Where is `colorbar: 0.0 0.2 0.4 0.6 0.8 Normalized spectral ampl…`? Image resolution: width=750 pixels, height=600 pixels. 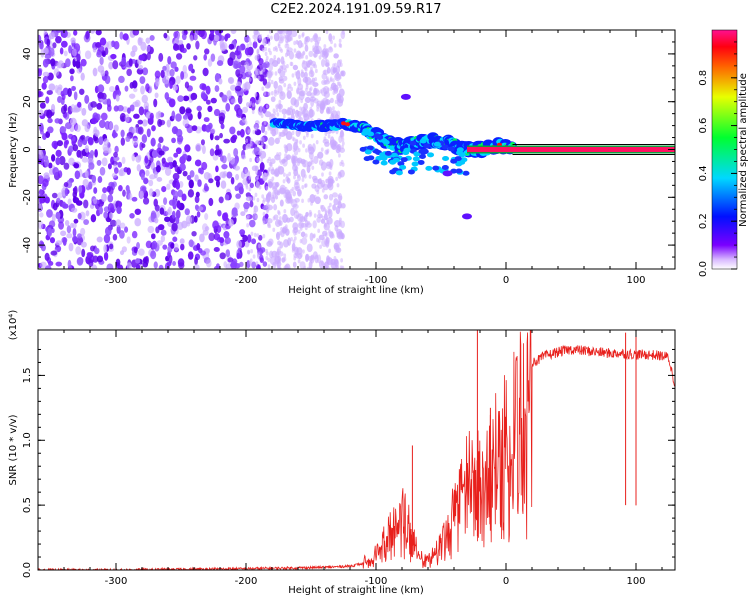 colorbar: 0.0 0.2 0.4 0.6 0.8 Normalized spectral ampl… is located at coordinates (723, 153).